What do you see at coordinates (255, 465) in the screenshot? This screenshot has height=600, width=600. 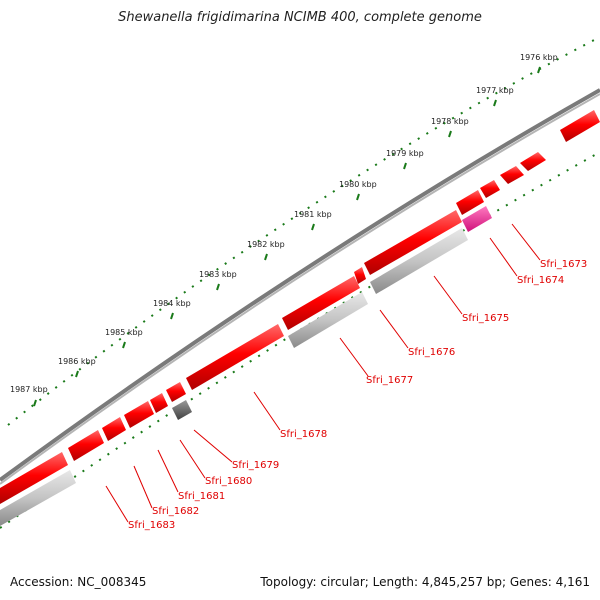 I see `gene-label-sfri-1679: Sfri_1679` at bounding box center [255, 465].